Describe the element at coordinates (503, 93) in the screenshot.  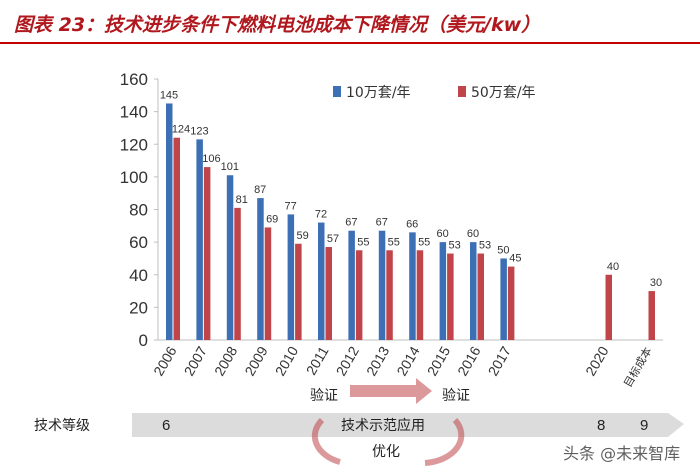
I see `legend-label-series2: 50万套/年` at that location.